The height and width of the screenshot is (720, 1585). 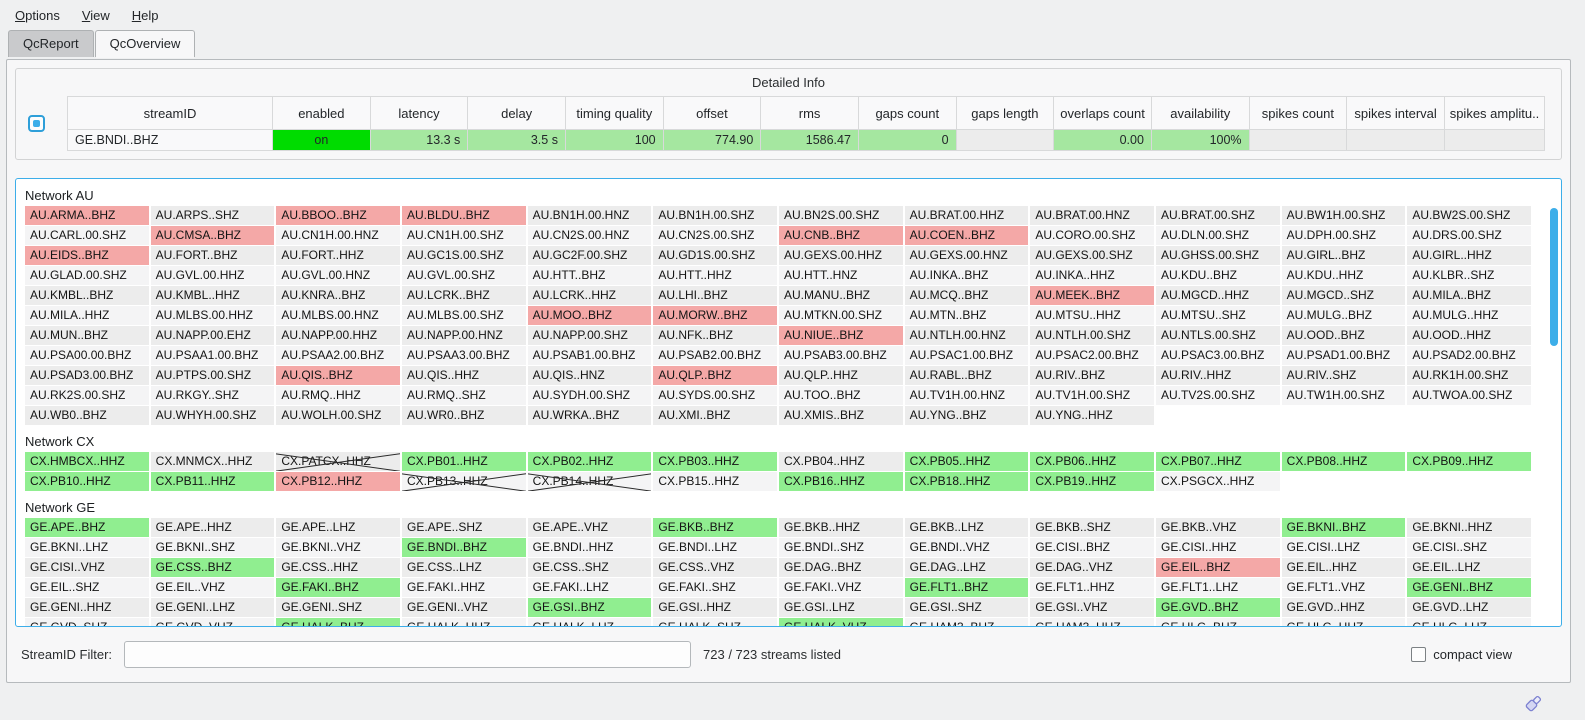 I want to click on stream-cell: GE.CSS..HHZ, so click(x=338, y=567).